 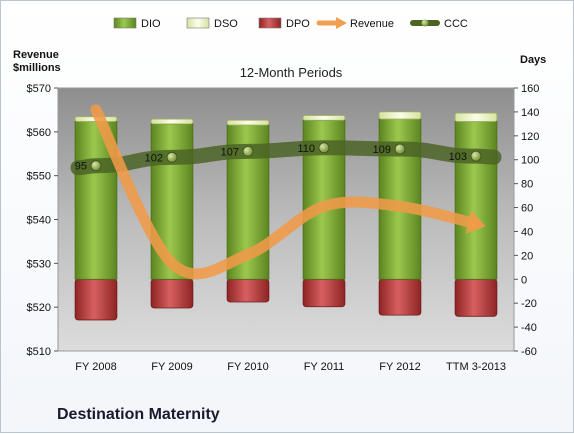 I want to click on left-axis-label-line2: $millions, so click(x=37, y=68).